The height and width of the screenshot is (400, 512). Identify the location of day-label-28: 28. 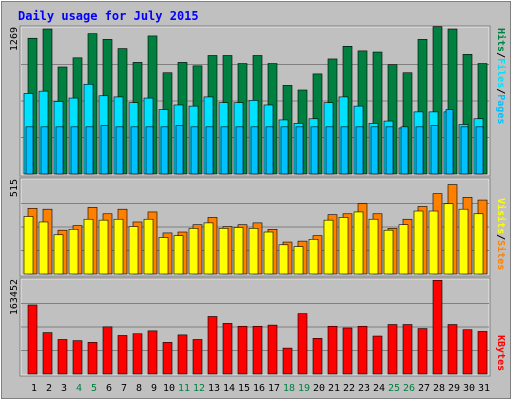
(439, 388).